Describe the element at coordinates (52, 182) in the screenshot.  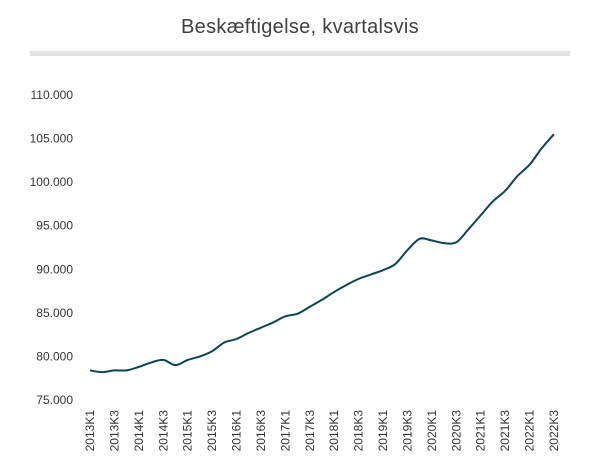
I see `y-tick-label: 100.000` at that location.